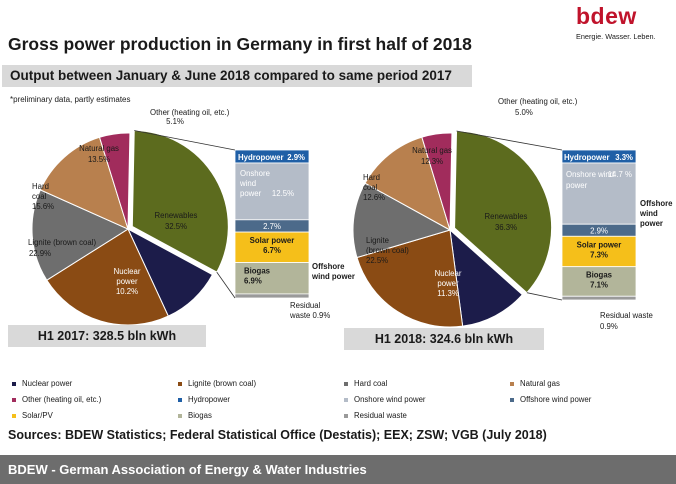 The height and width of the screenshot is (484, 676). What do you see at coordinates (448, 283) in the screenshot?
I see `label-nuclear-2018: Nuclear power 11.3%` at bounding box center [448, 283].